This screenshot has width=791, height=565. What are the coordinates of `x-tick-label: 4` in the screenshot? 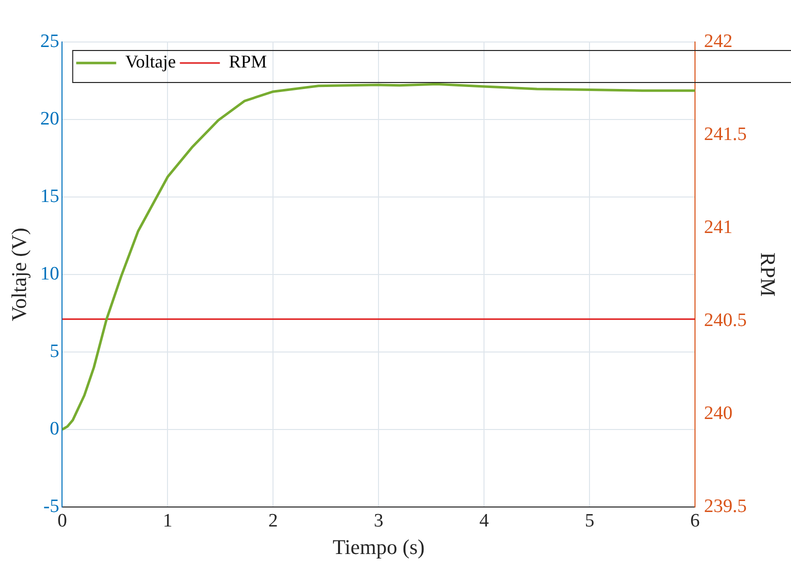 It's located at (484, 521).